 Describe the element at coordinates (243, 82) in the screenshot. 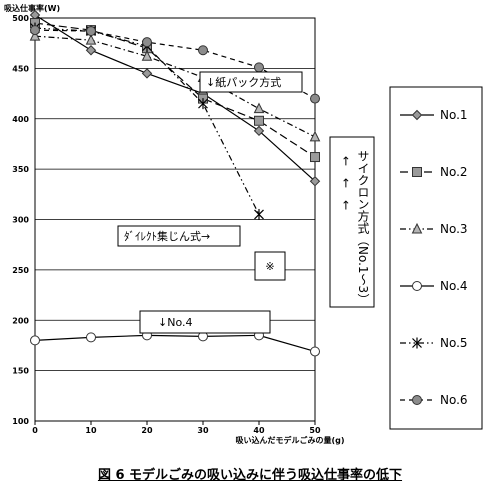

I see `annotation-paper-pack: ↓紙パック方式` at that location.